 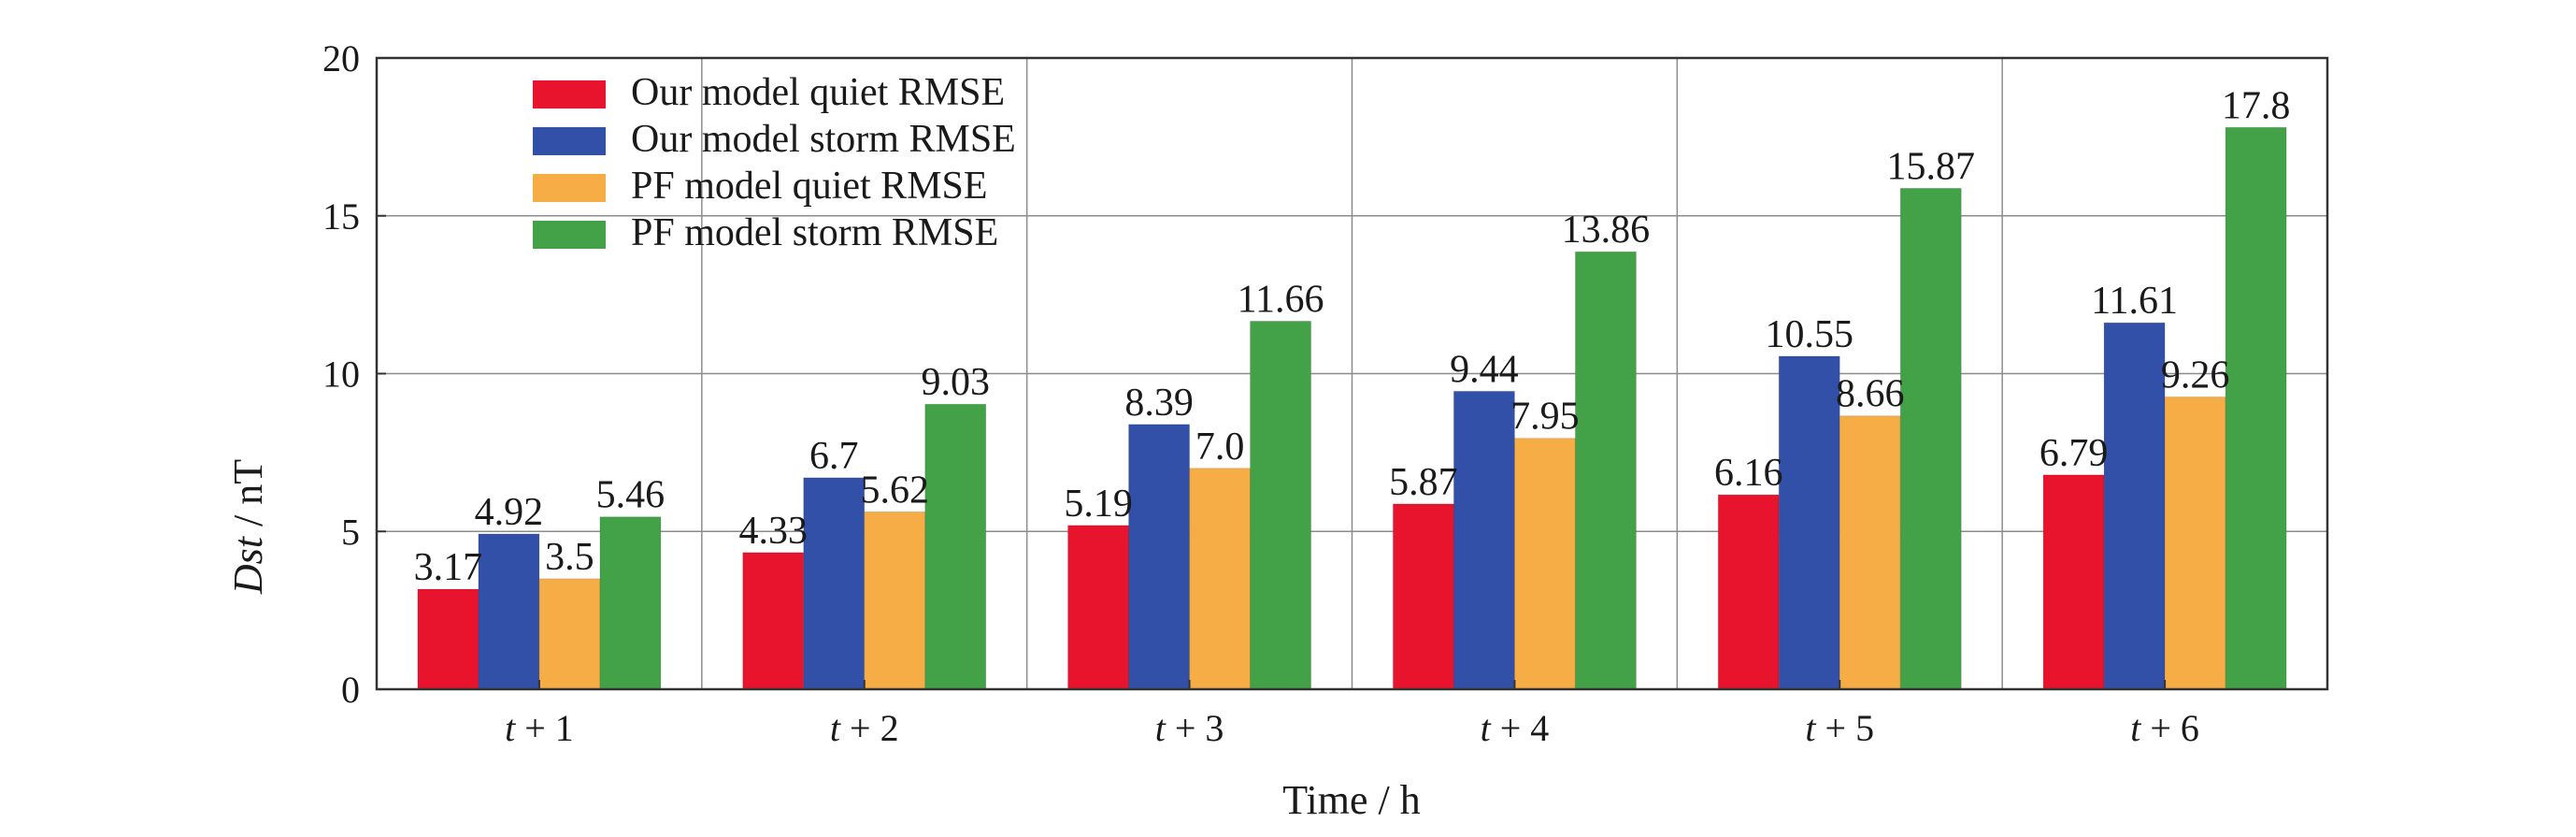 What do you see at coordinates (248, 565) in the screenshot?
I see `y-axis-title-variable: Dst` at bounding box center [248, 565].